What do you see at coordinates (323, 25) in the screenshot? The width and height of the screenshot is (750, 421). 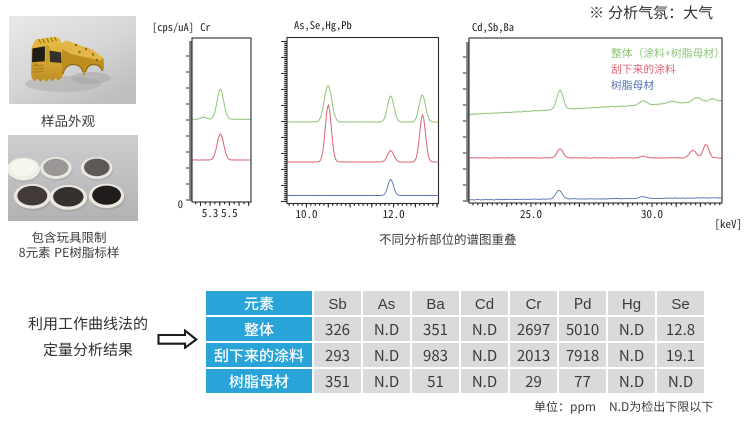 I see `svg-text: As,Se,Hg,Pb` at bounding box center [323, 25].